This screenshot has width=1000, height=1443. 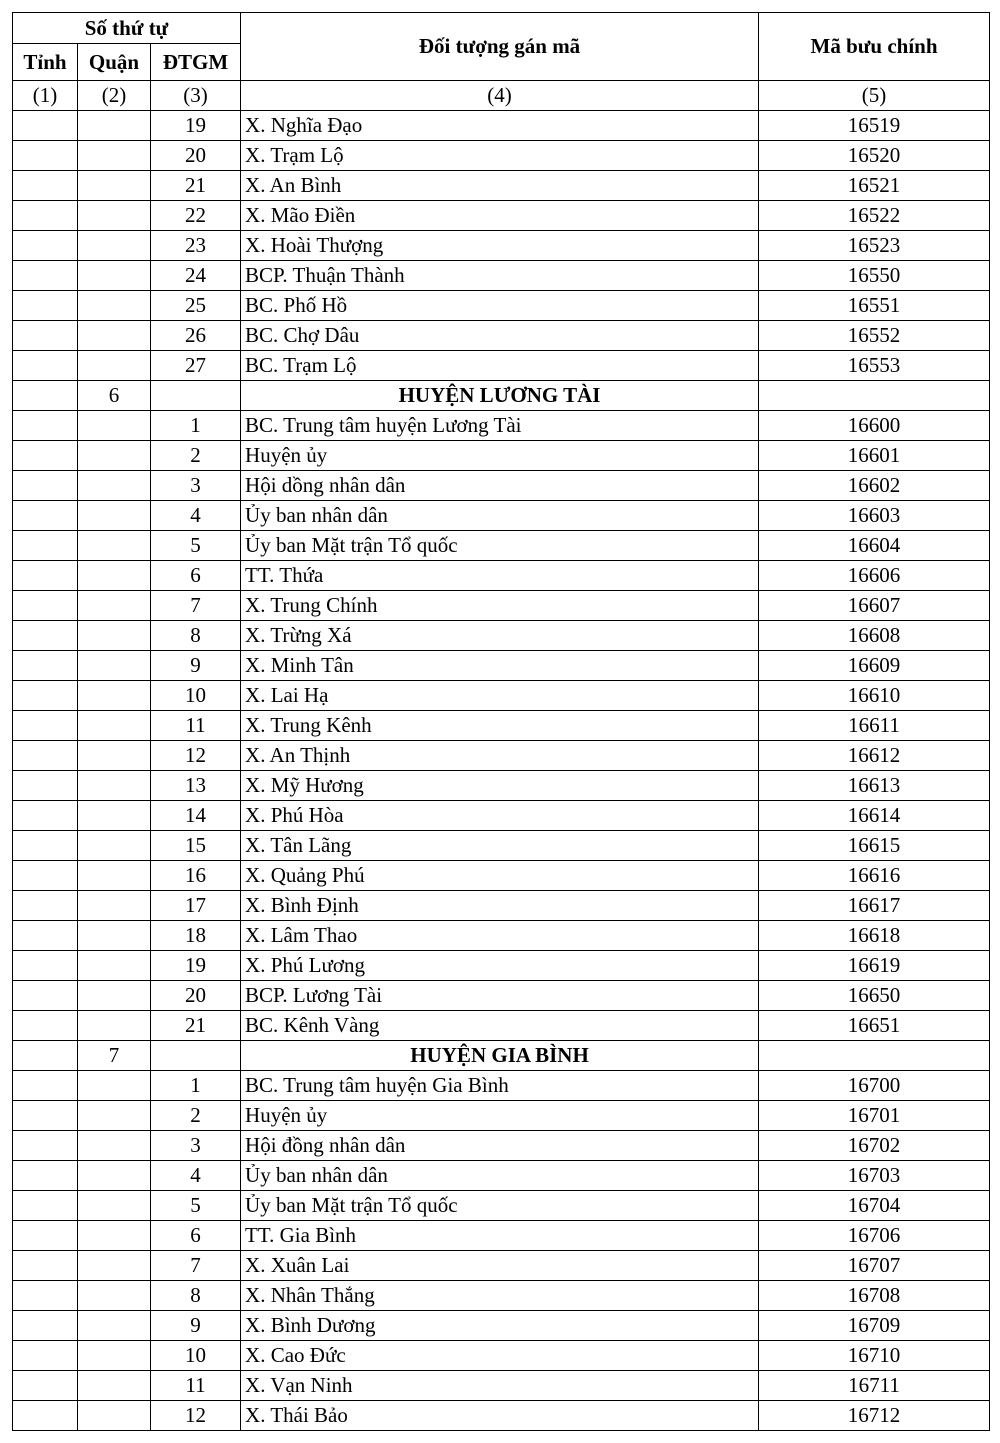 I want to click on col-number-2: (2), so click(x=114, y=95).